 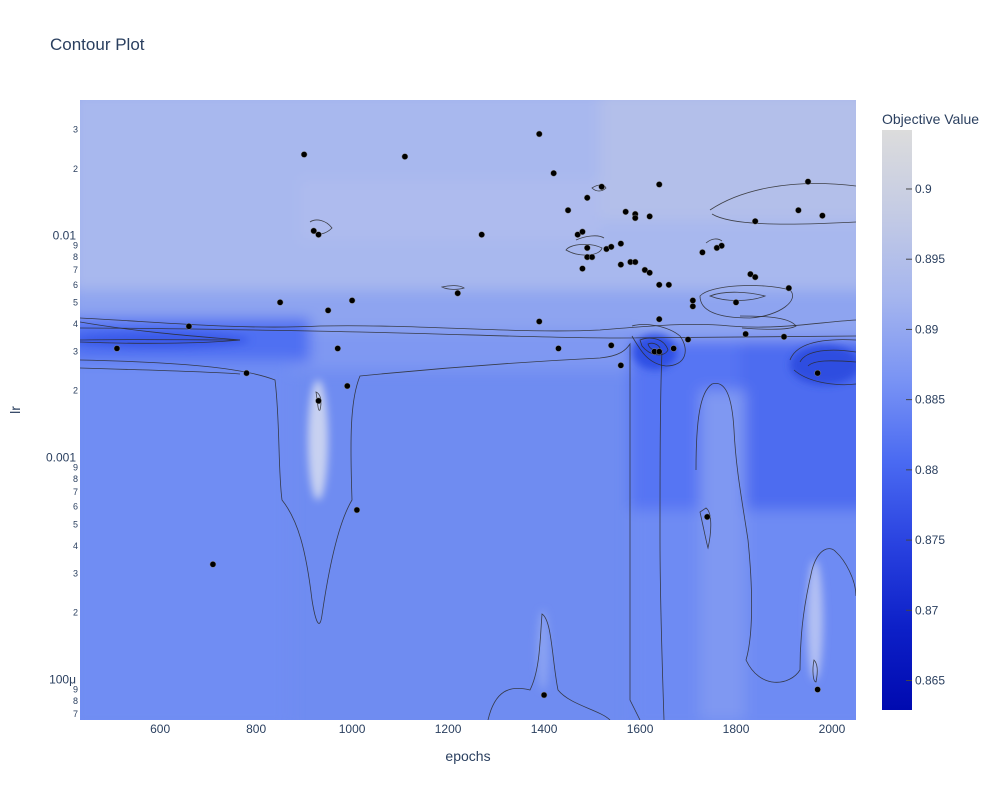 What do you see at coordinates (930, 259) in the screenshot?
I see `colorbar-tick-label: 0.895` at bounding box center [930, 259].